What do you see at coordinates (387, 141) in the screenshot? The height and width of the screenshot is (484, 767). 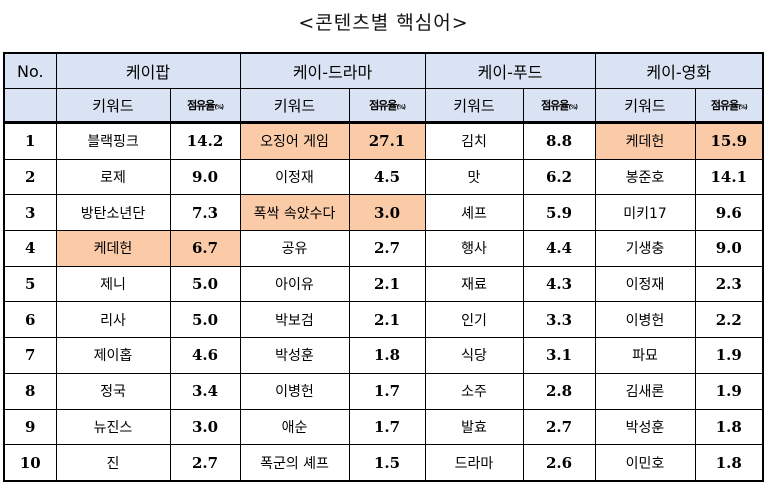 I see `share-cell: 27.1` at bounding box center [387, 141].